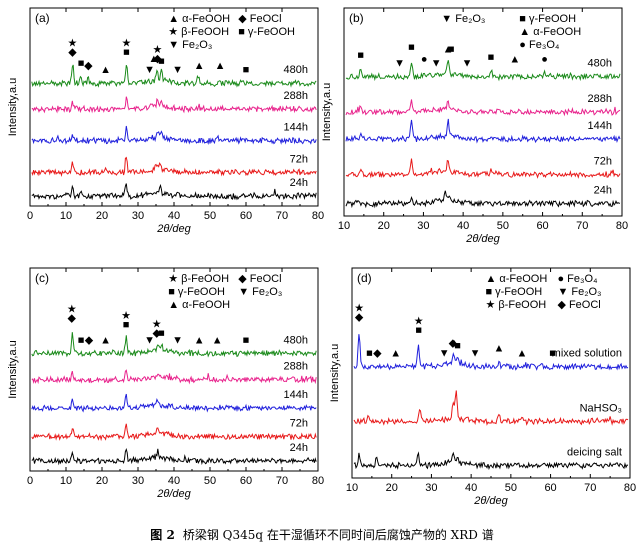  What do you see at coordinates (13, 107) in the screenshot?
I see `panel-a-ylabel: Intensity,a.u` at bounding box center [13, 107].